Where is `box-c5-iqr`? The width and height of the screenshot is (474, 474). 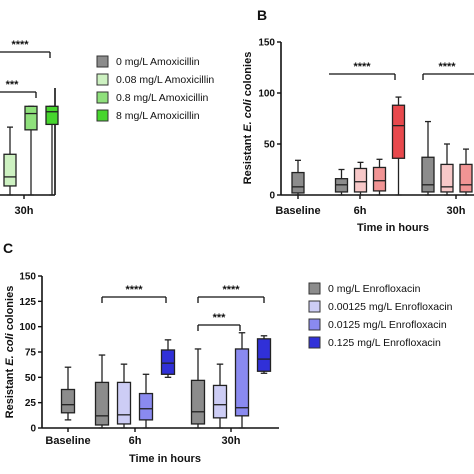 box-c5-iqr is located at coordinates (198, 402).